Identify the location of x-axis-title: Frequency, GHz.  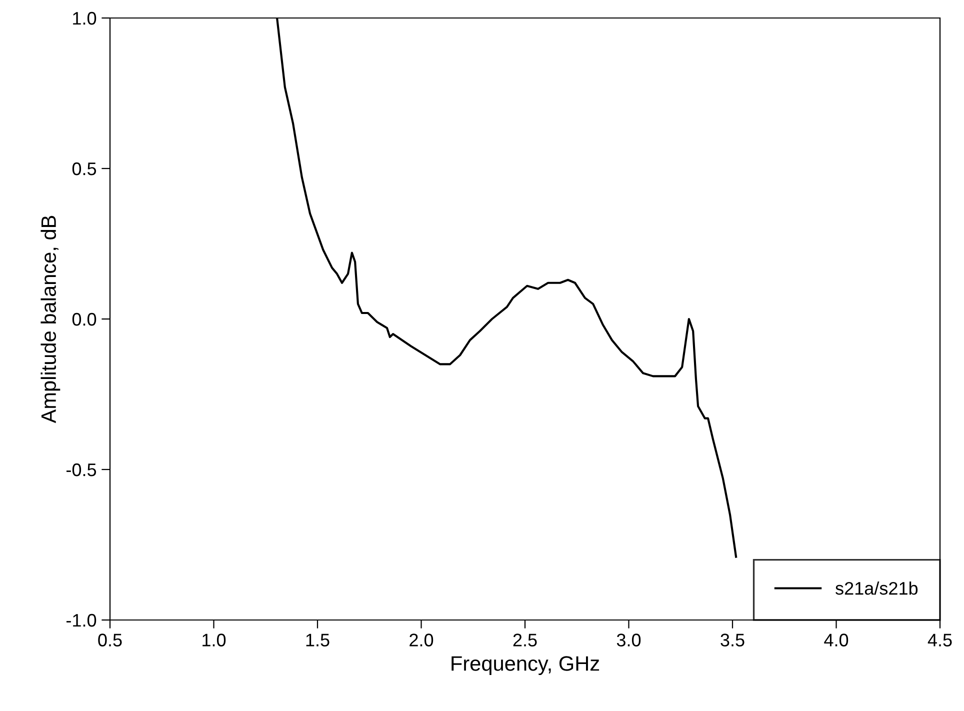
(526, 665).